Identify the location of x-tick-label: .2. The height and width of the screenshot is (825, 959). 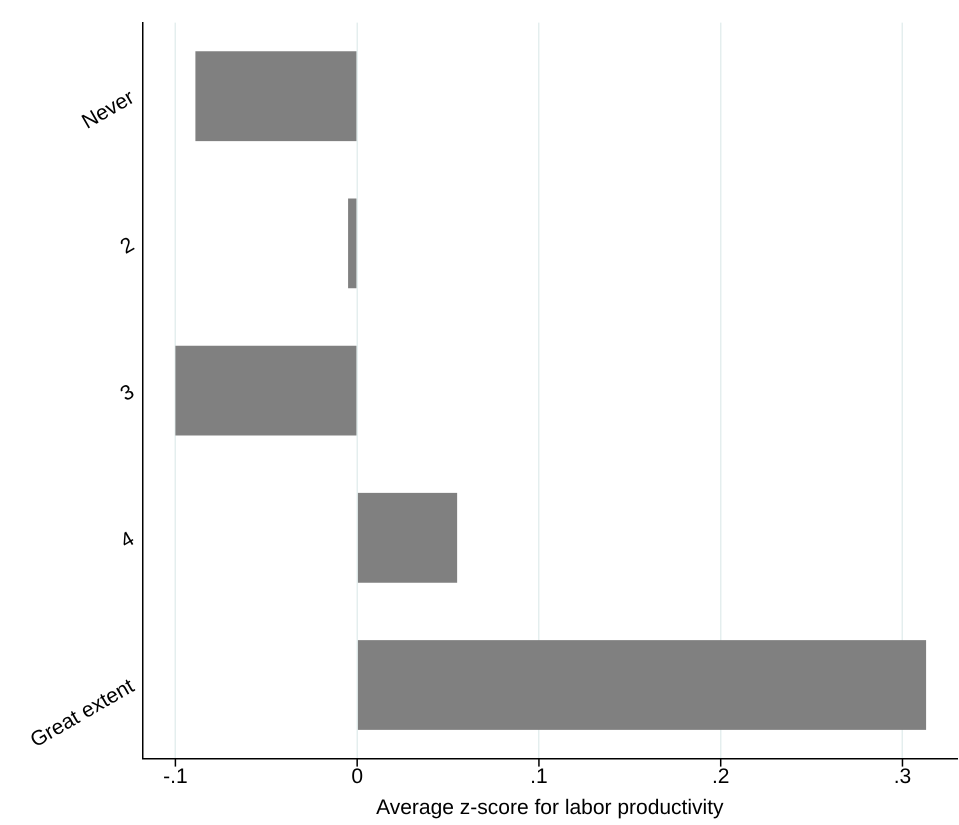
(721, 776).